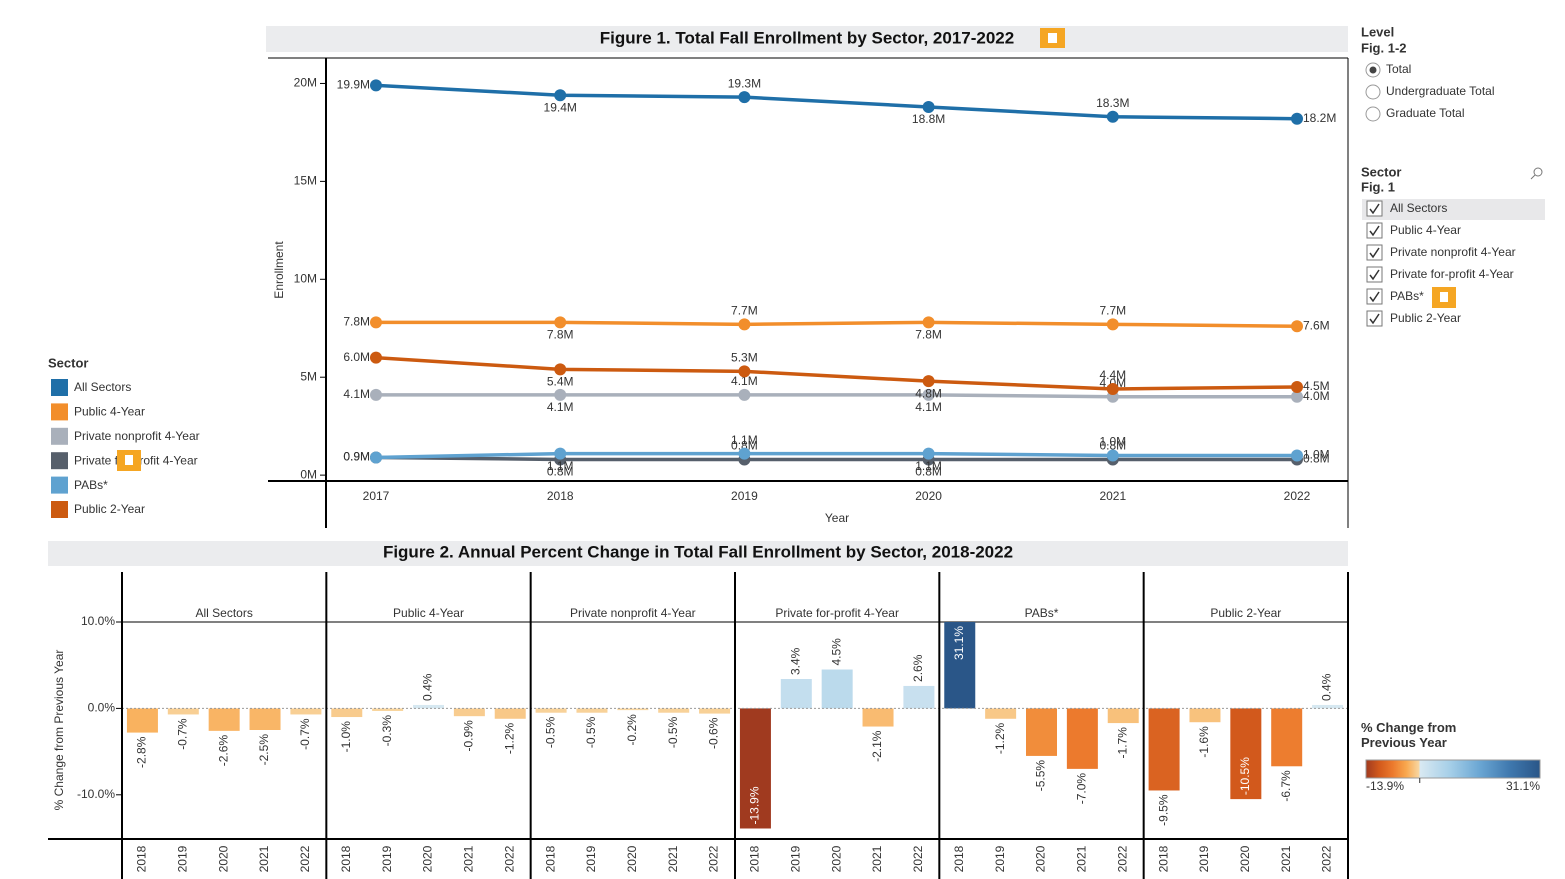 The image size is (1565, 879). What do you see at coordinates (1413, 230) in the screenshot?
I see `checkbox-option: Public 4-Year` at bounding box center [1413, 230].